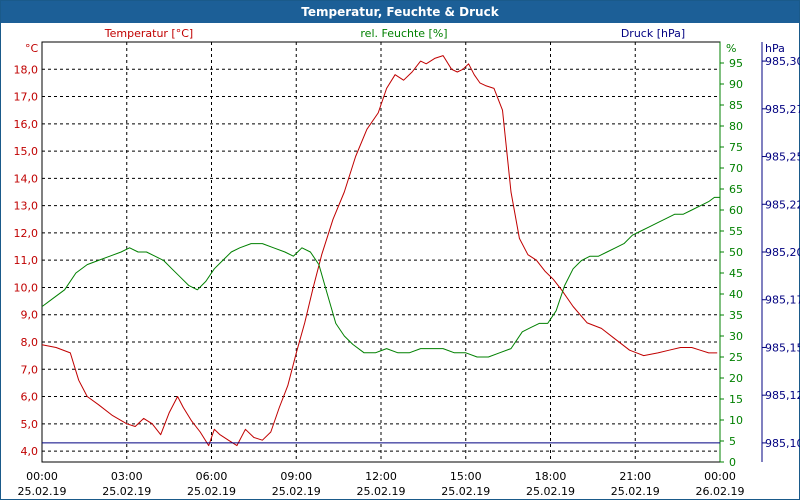 This screenshot has width=800, height=501. What do you see at coordinates (653, 33) in the screenshot?
I see `legend-pressure: Druck [hPa]` at bounding box center [653, 33].